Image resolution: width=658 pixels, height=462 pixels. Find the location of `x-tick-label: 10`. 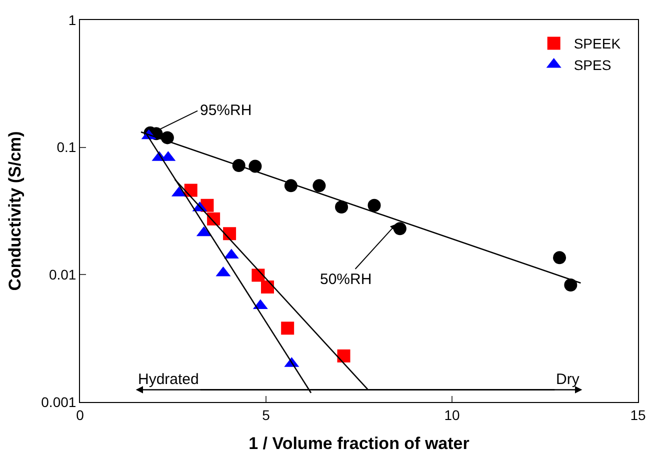

x-tick-label: 10 is located at coordinates (452, 414).